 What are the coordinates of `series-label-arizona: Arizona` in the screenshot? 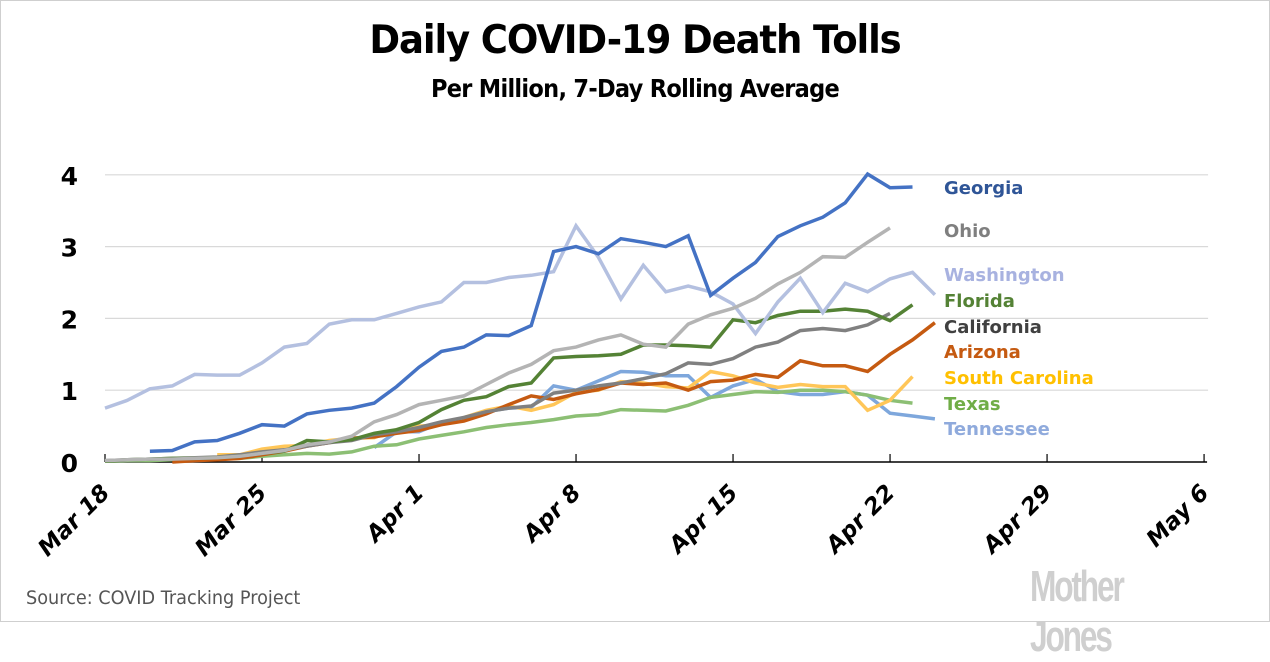 It's located at (982, 352).